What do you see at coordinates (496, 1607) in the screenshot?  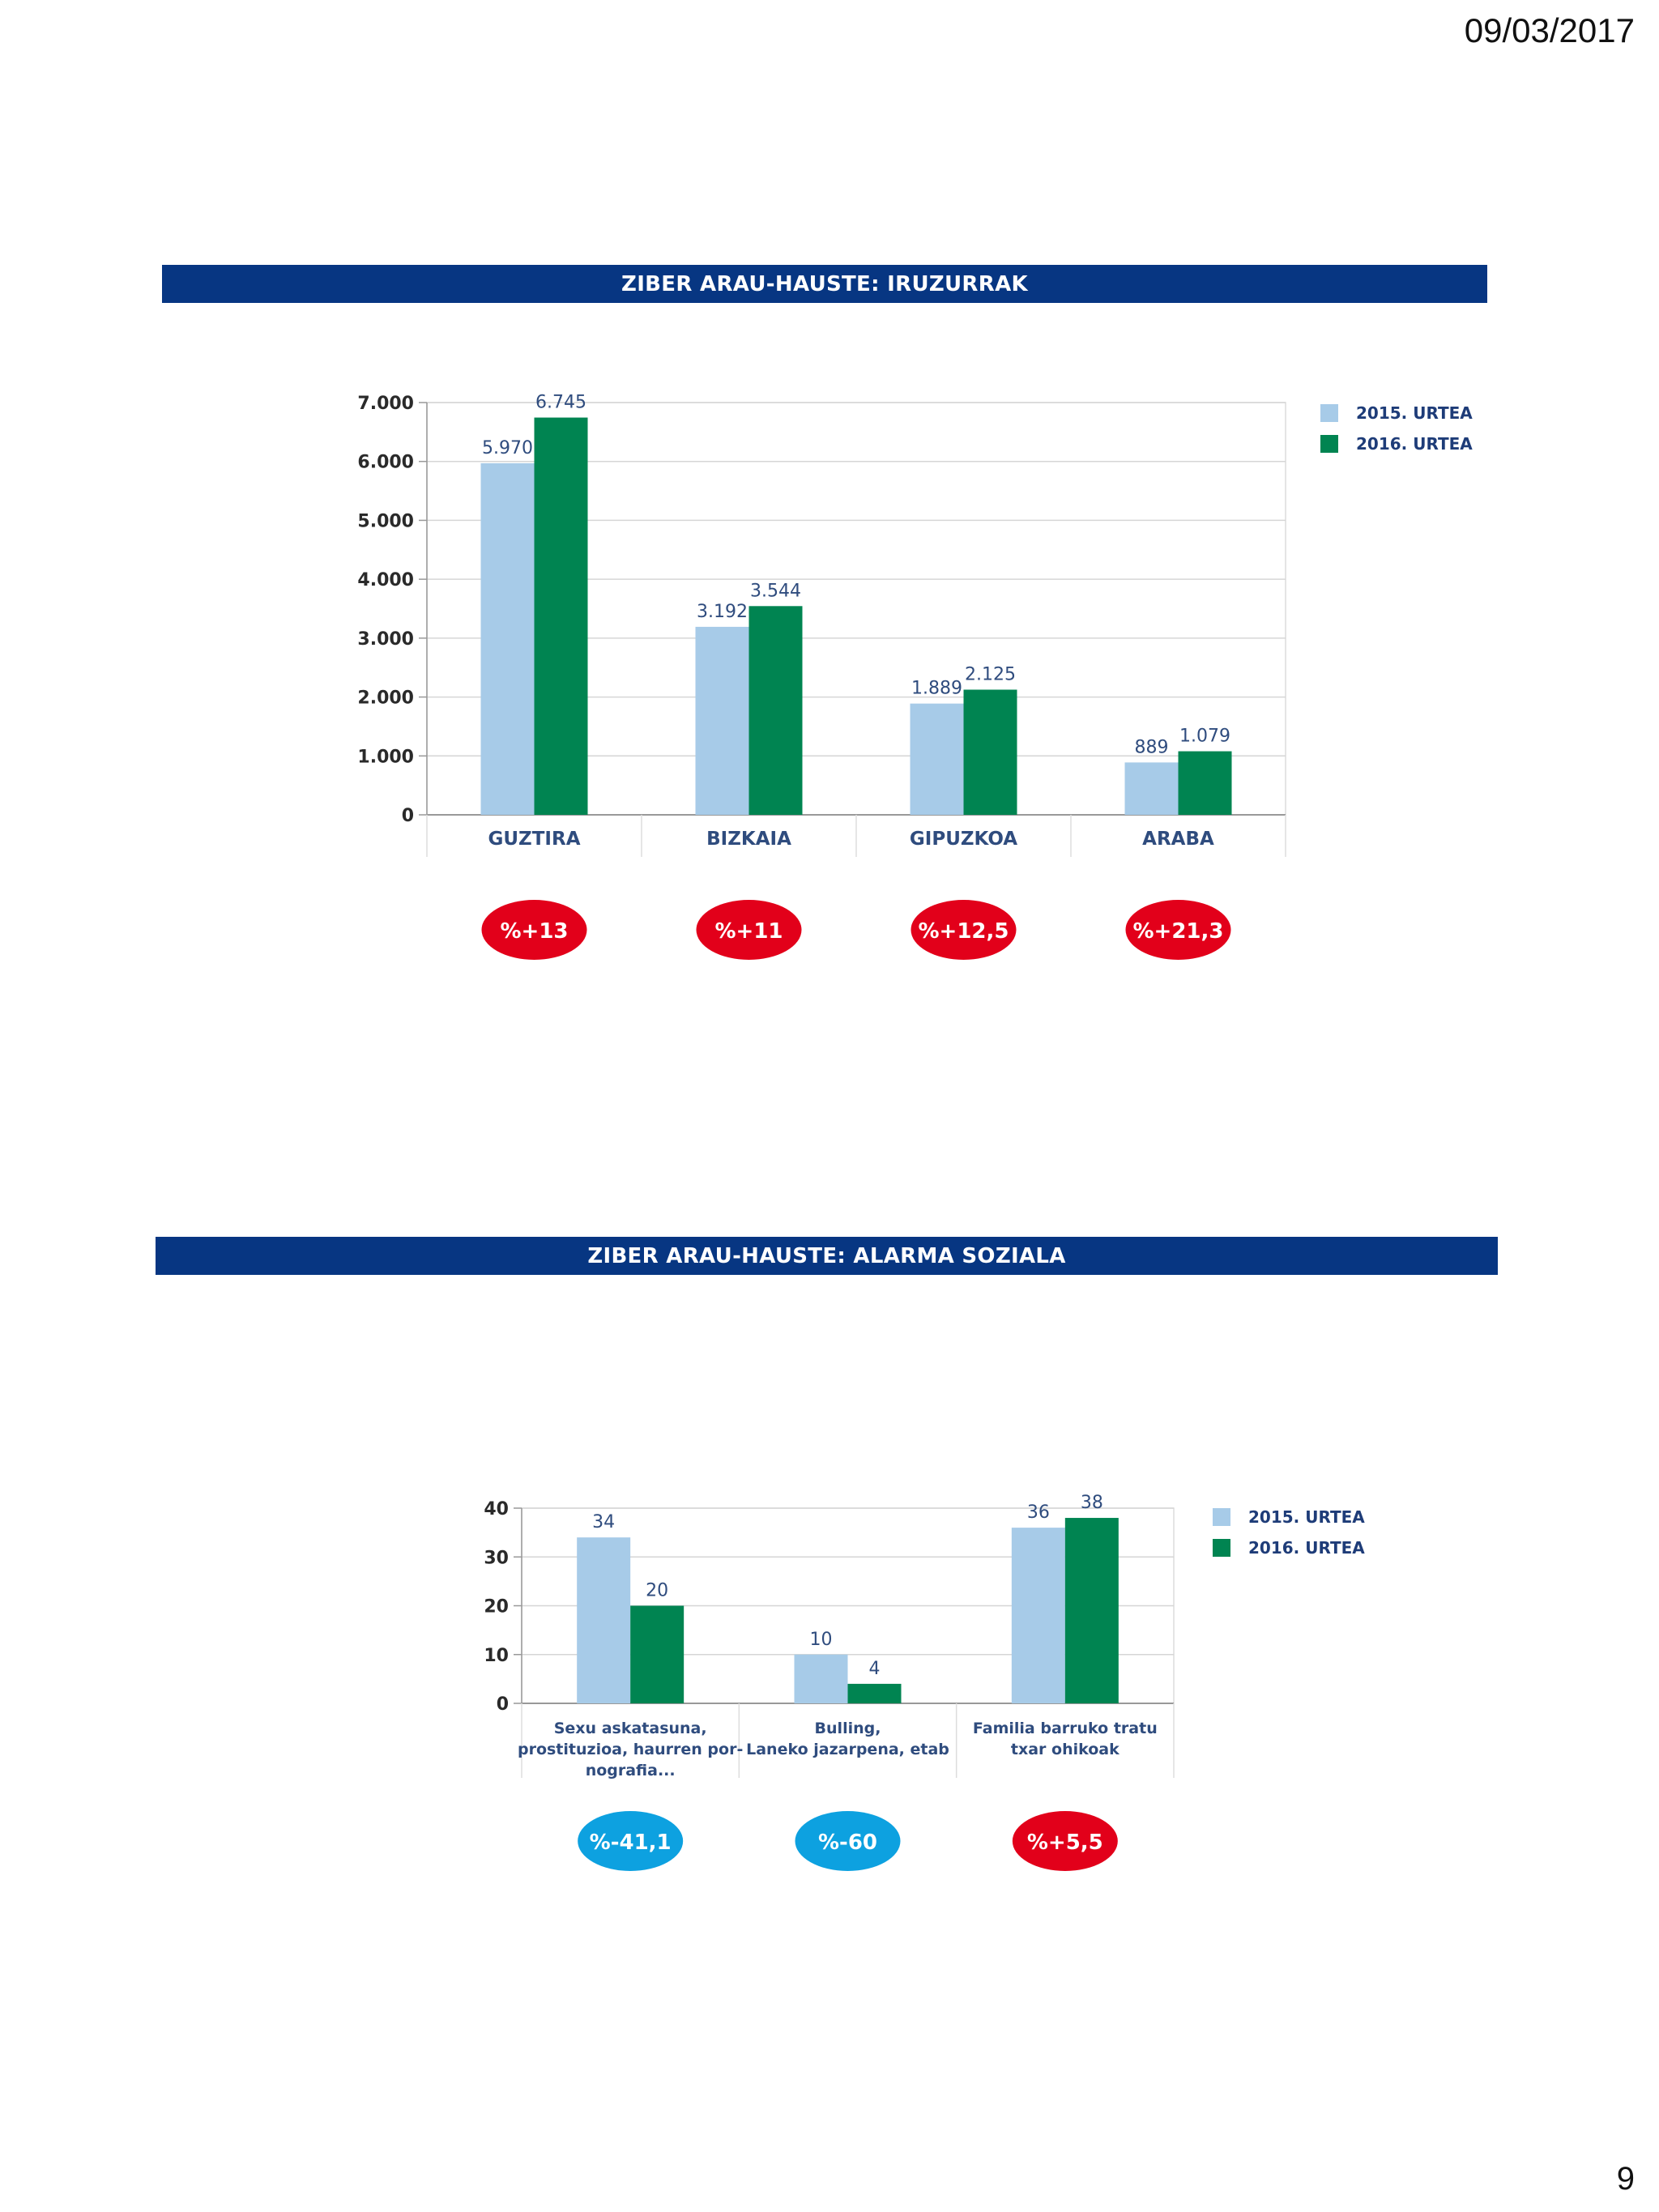 I see `alarma-y-tick-label: 20` at bounding box center [496, 1607].